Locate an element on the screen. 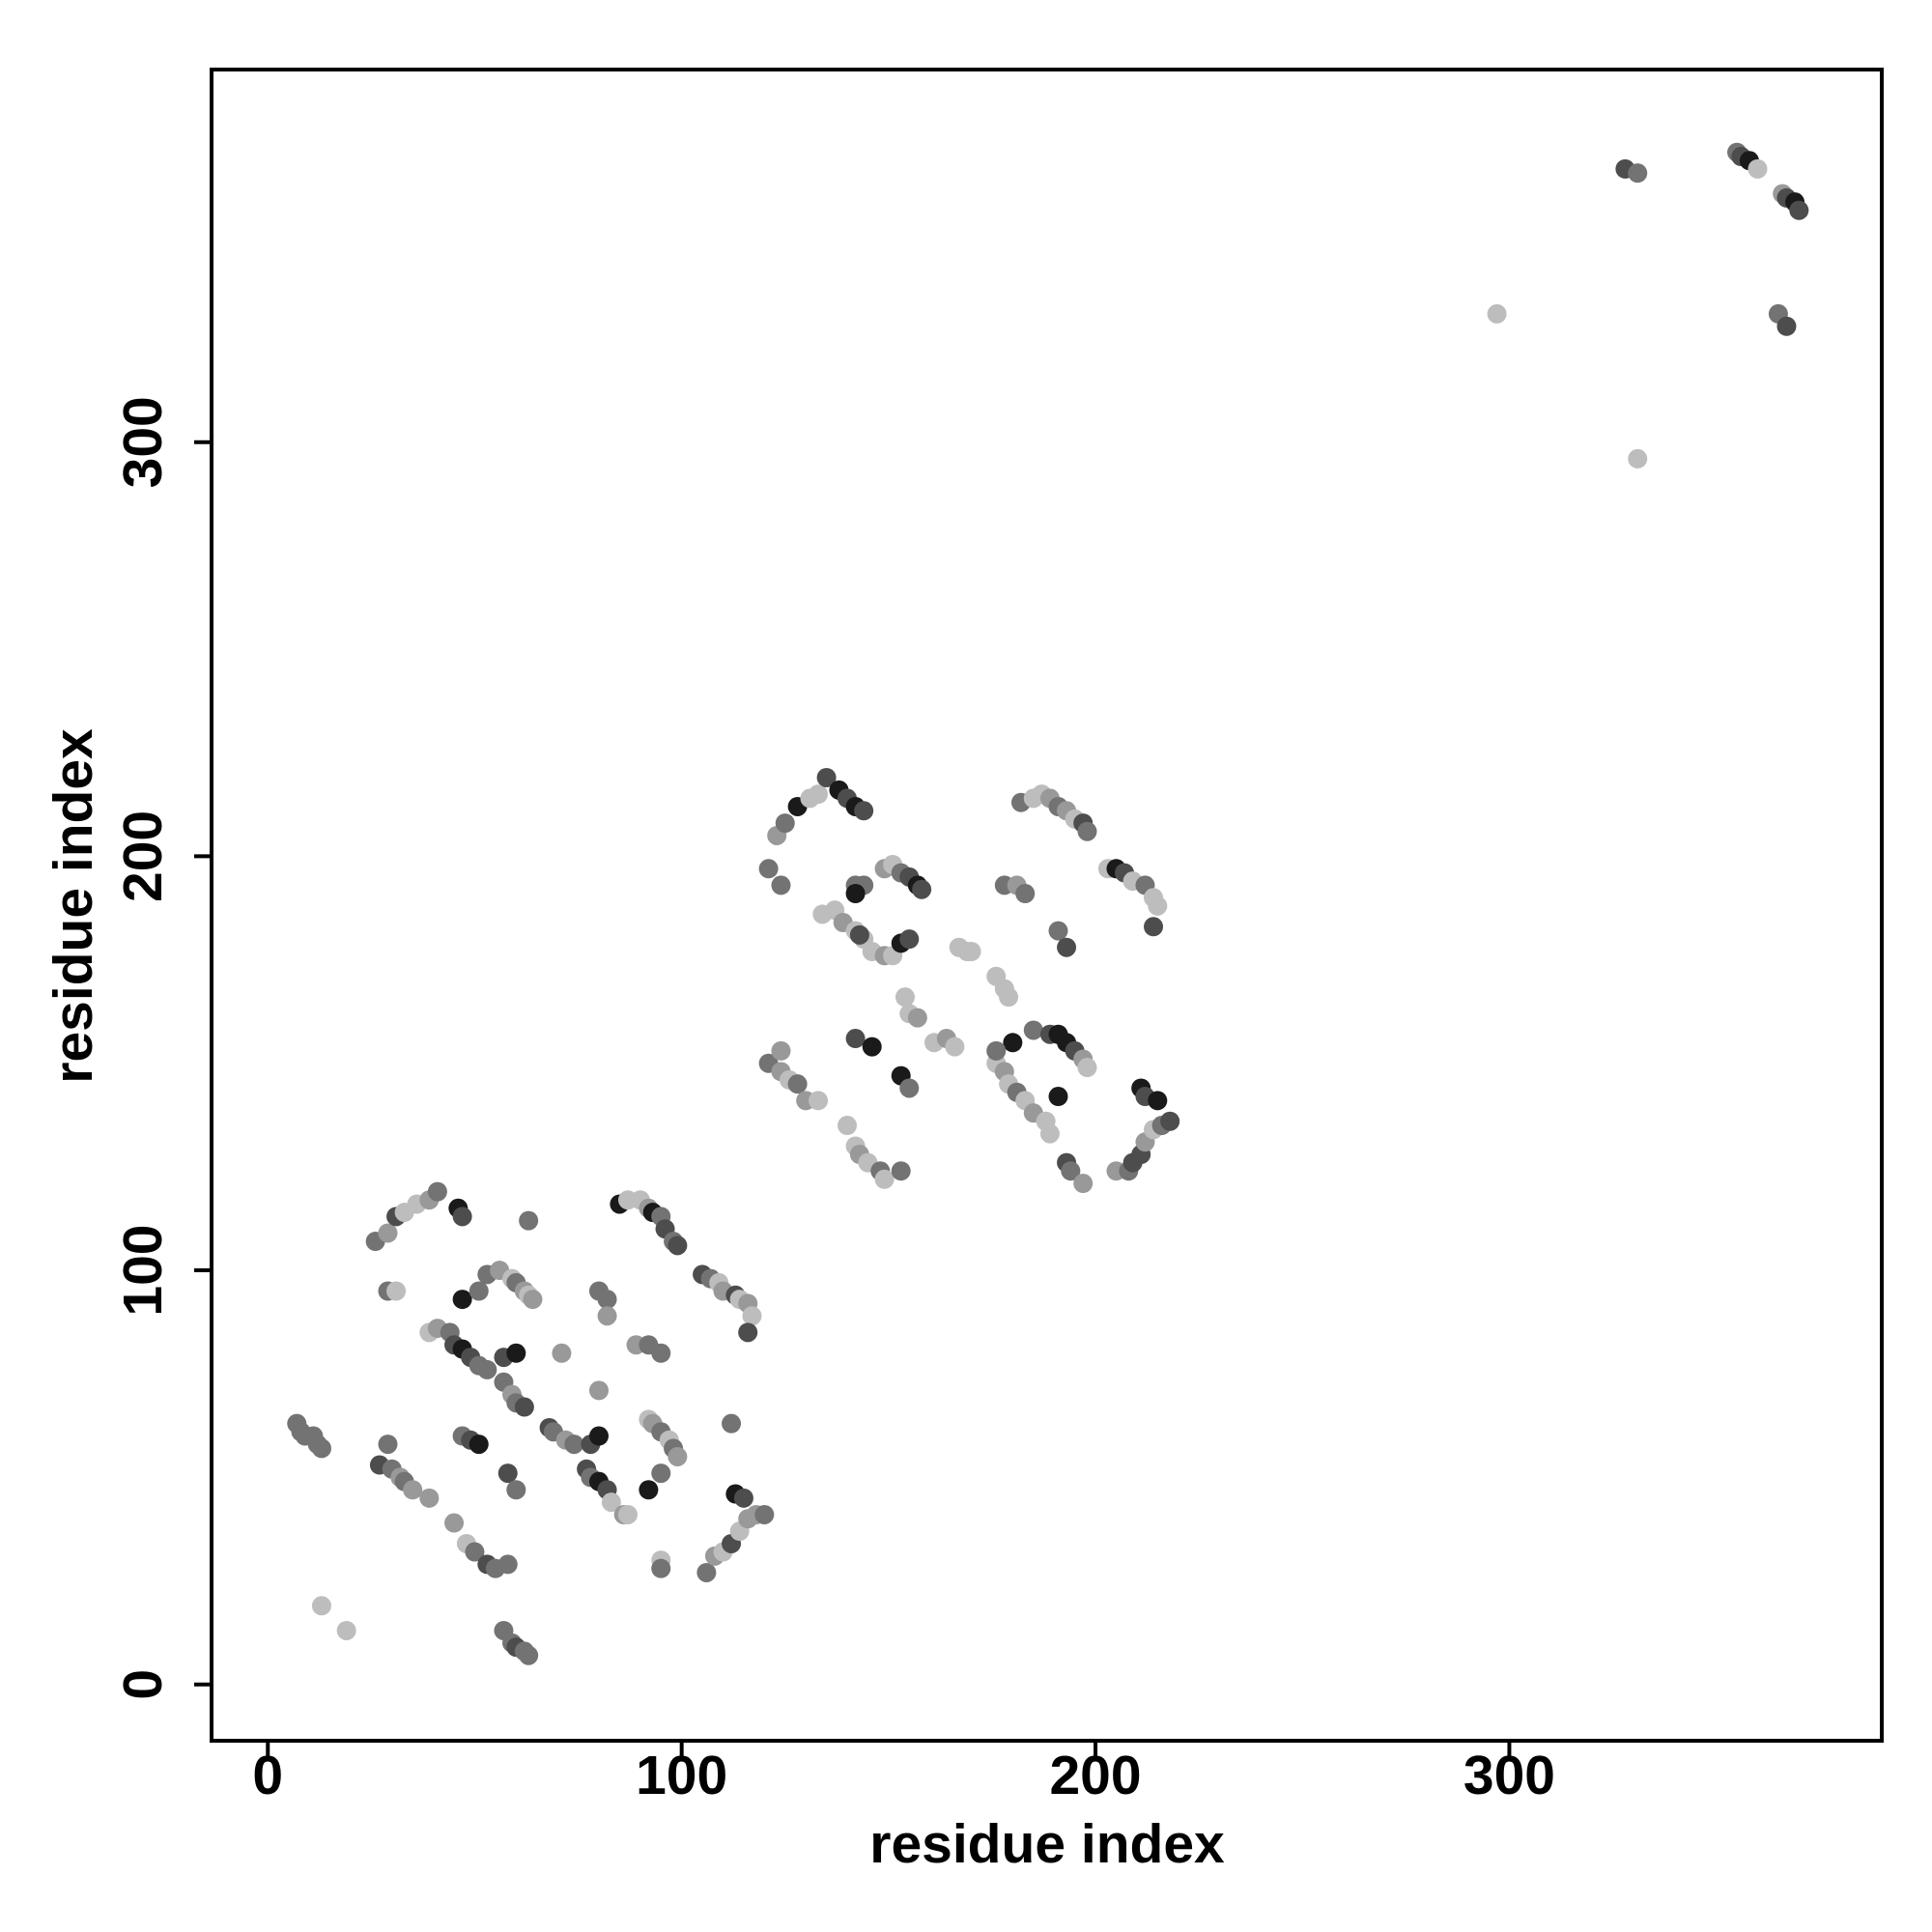 This screenshot has height=1932, width=1932. x-axis-title: residue index is located at coordinates (1047, 1844).